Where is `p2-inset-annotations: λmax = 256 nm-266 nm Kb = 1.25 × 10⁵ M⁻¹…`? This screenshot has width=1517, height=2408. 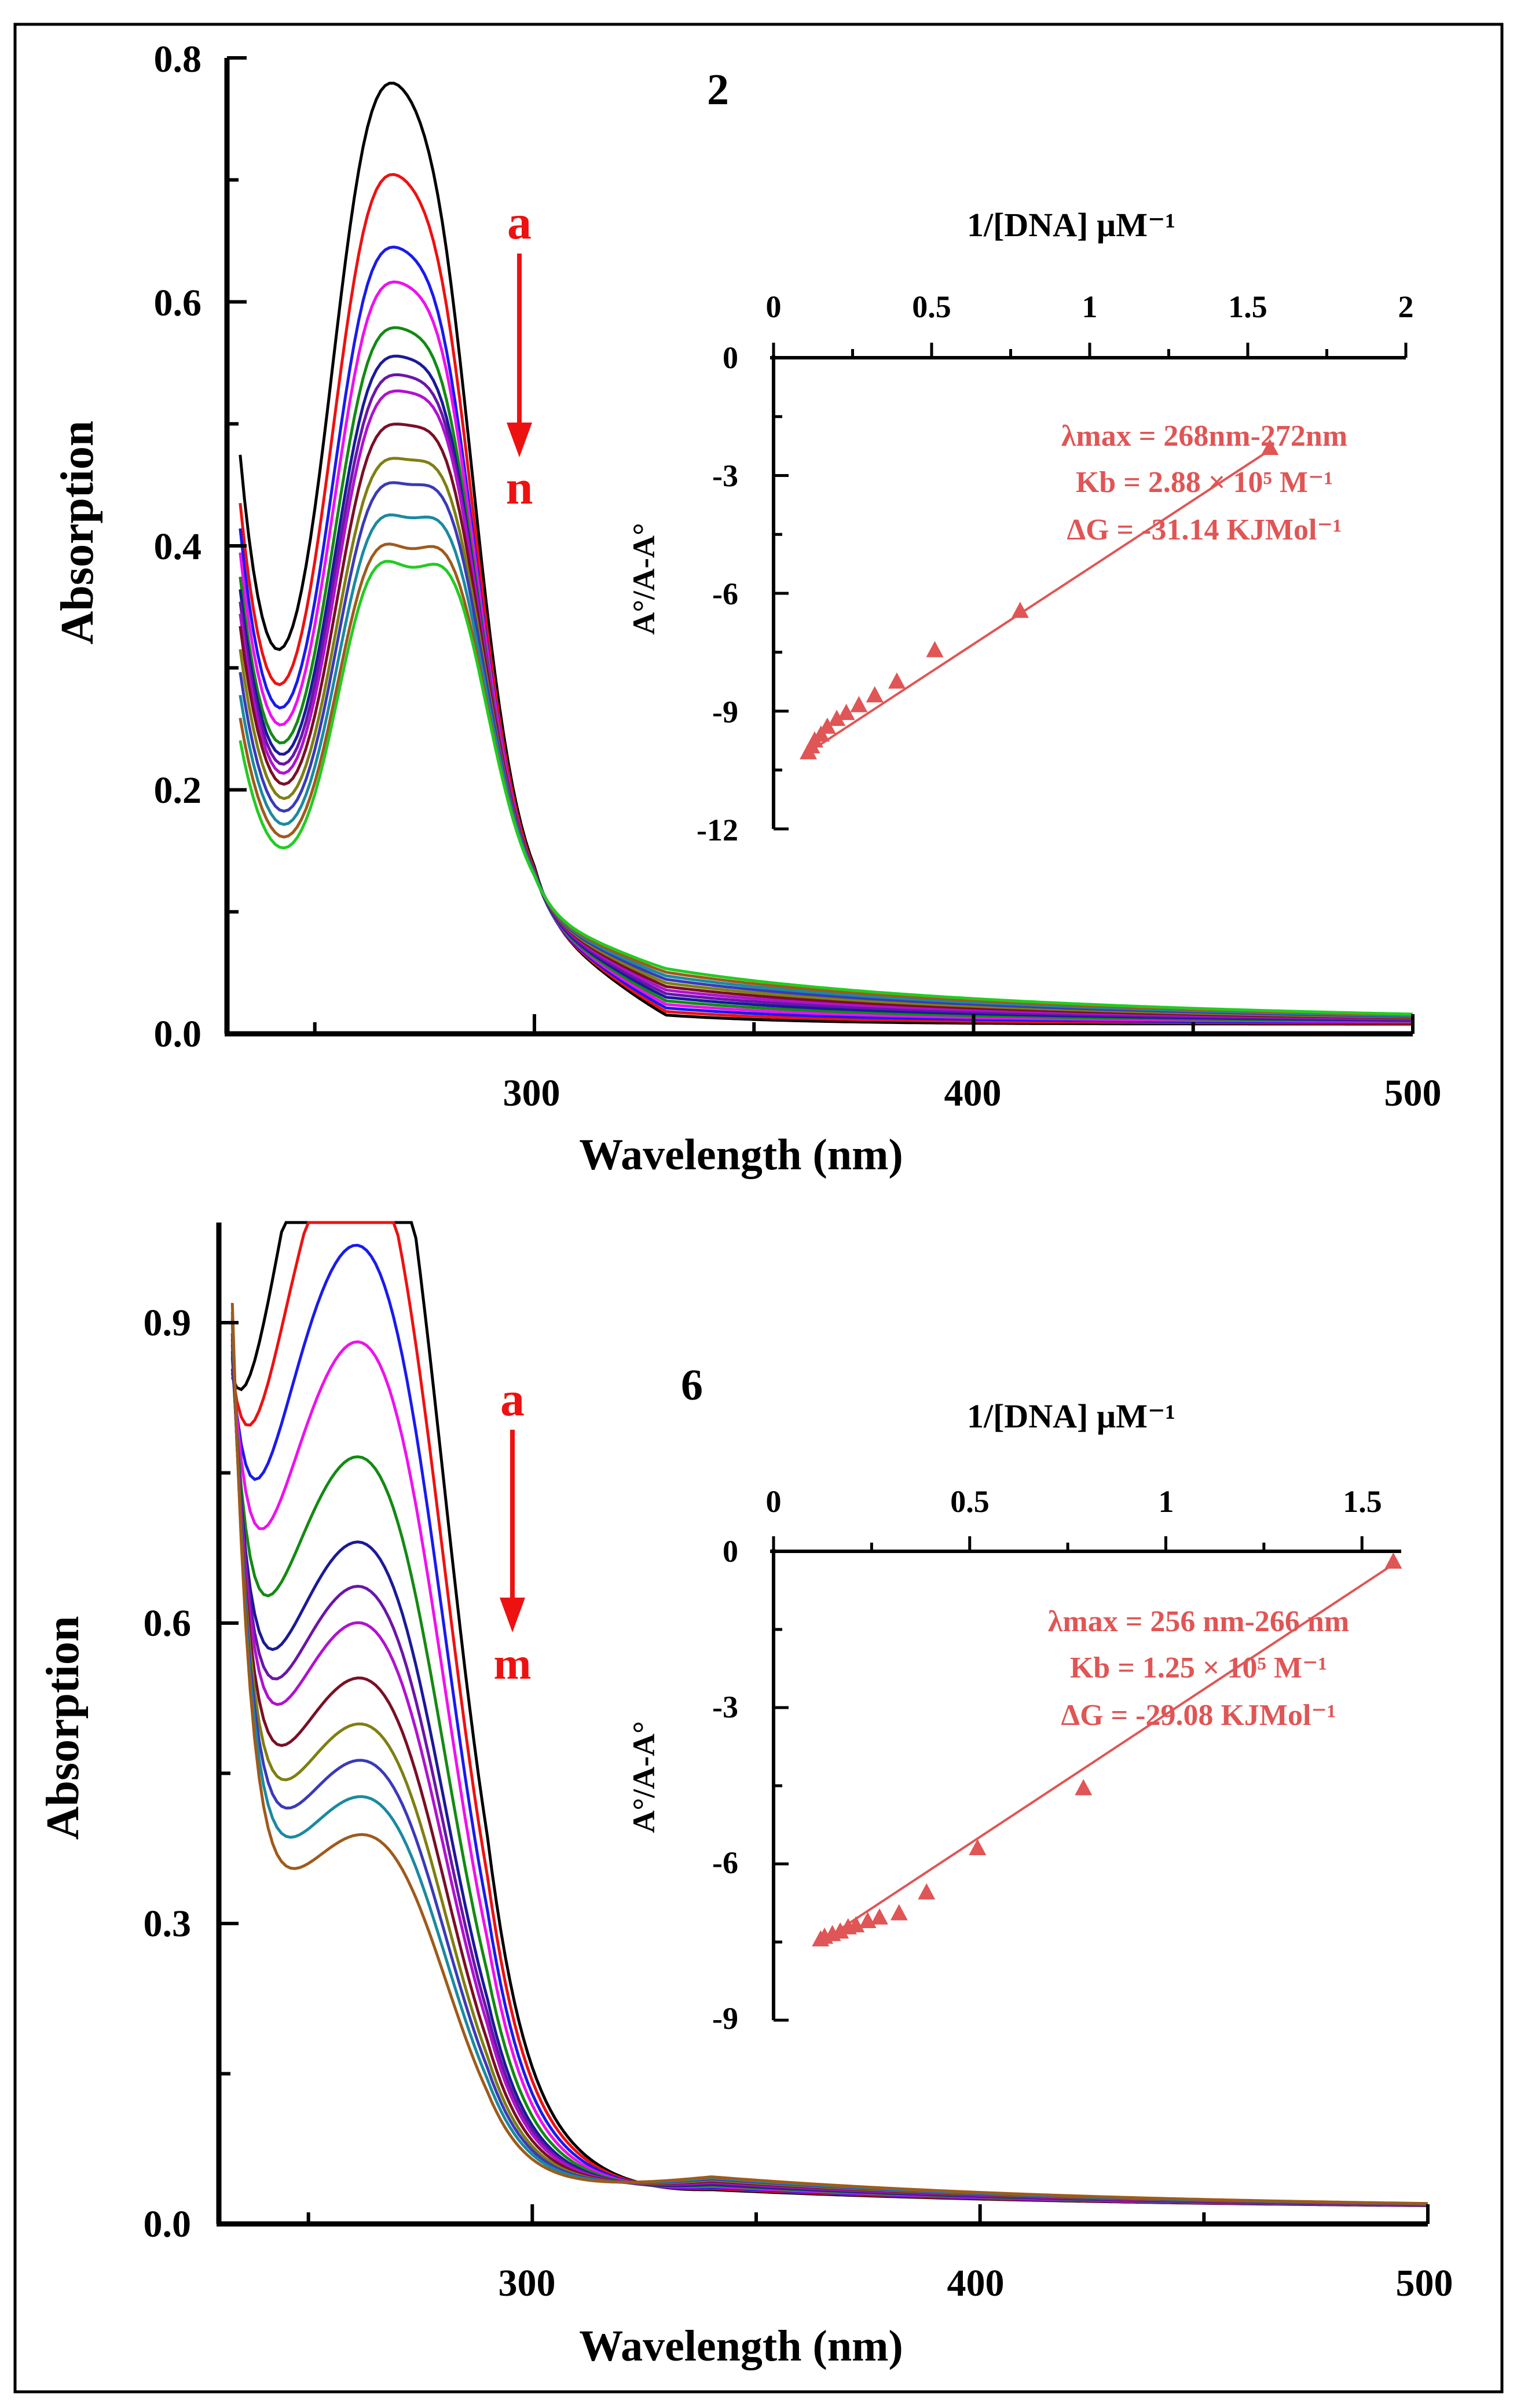
p2-inset-annotations: λmax = 256 nm-266 nm Kb = 1.25 × 10⁵ M⁻¹… is located at coordinates (1198, 1668).